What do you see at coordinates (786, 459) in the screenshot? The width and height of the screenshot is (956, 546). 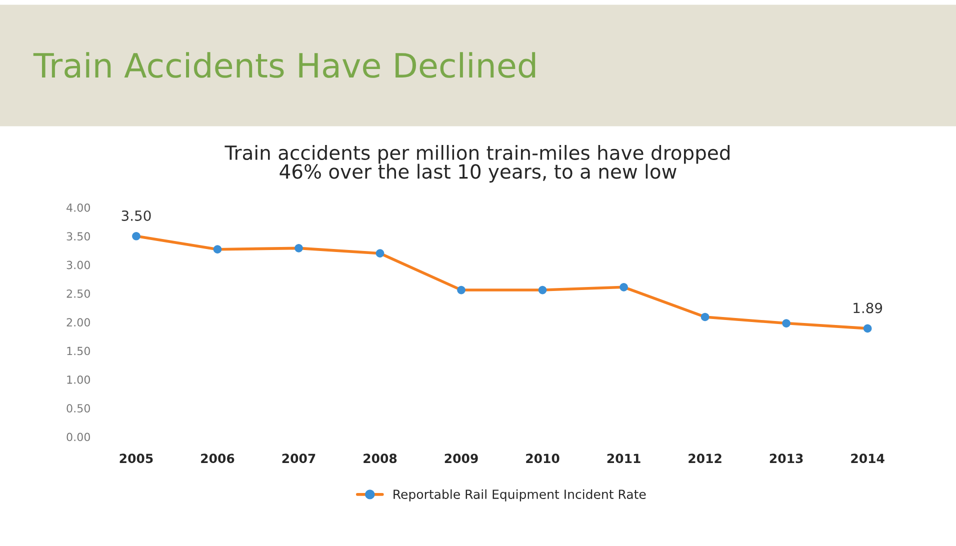 I see `x-tick-label: 2013` at bounding box center [786, 459].